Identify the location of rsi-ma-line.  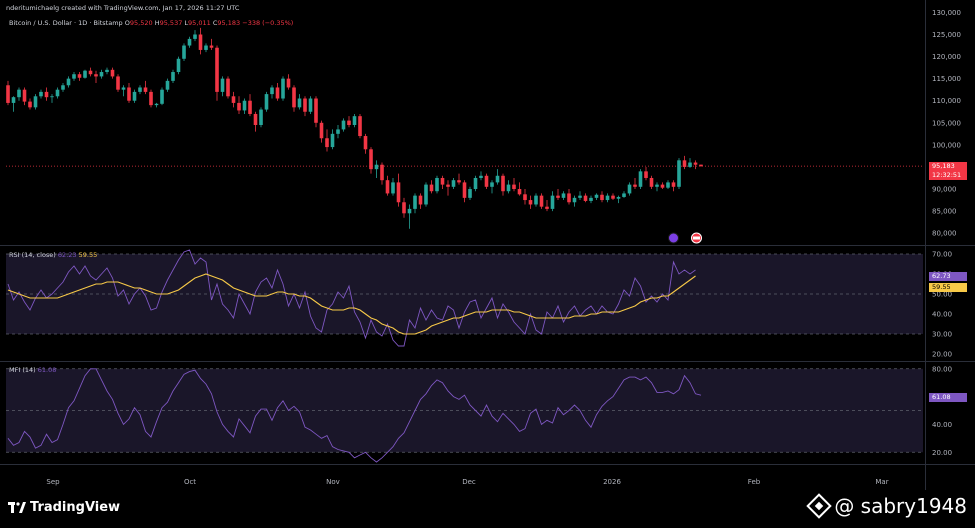
(351, 304).